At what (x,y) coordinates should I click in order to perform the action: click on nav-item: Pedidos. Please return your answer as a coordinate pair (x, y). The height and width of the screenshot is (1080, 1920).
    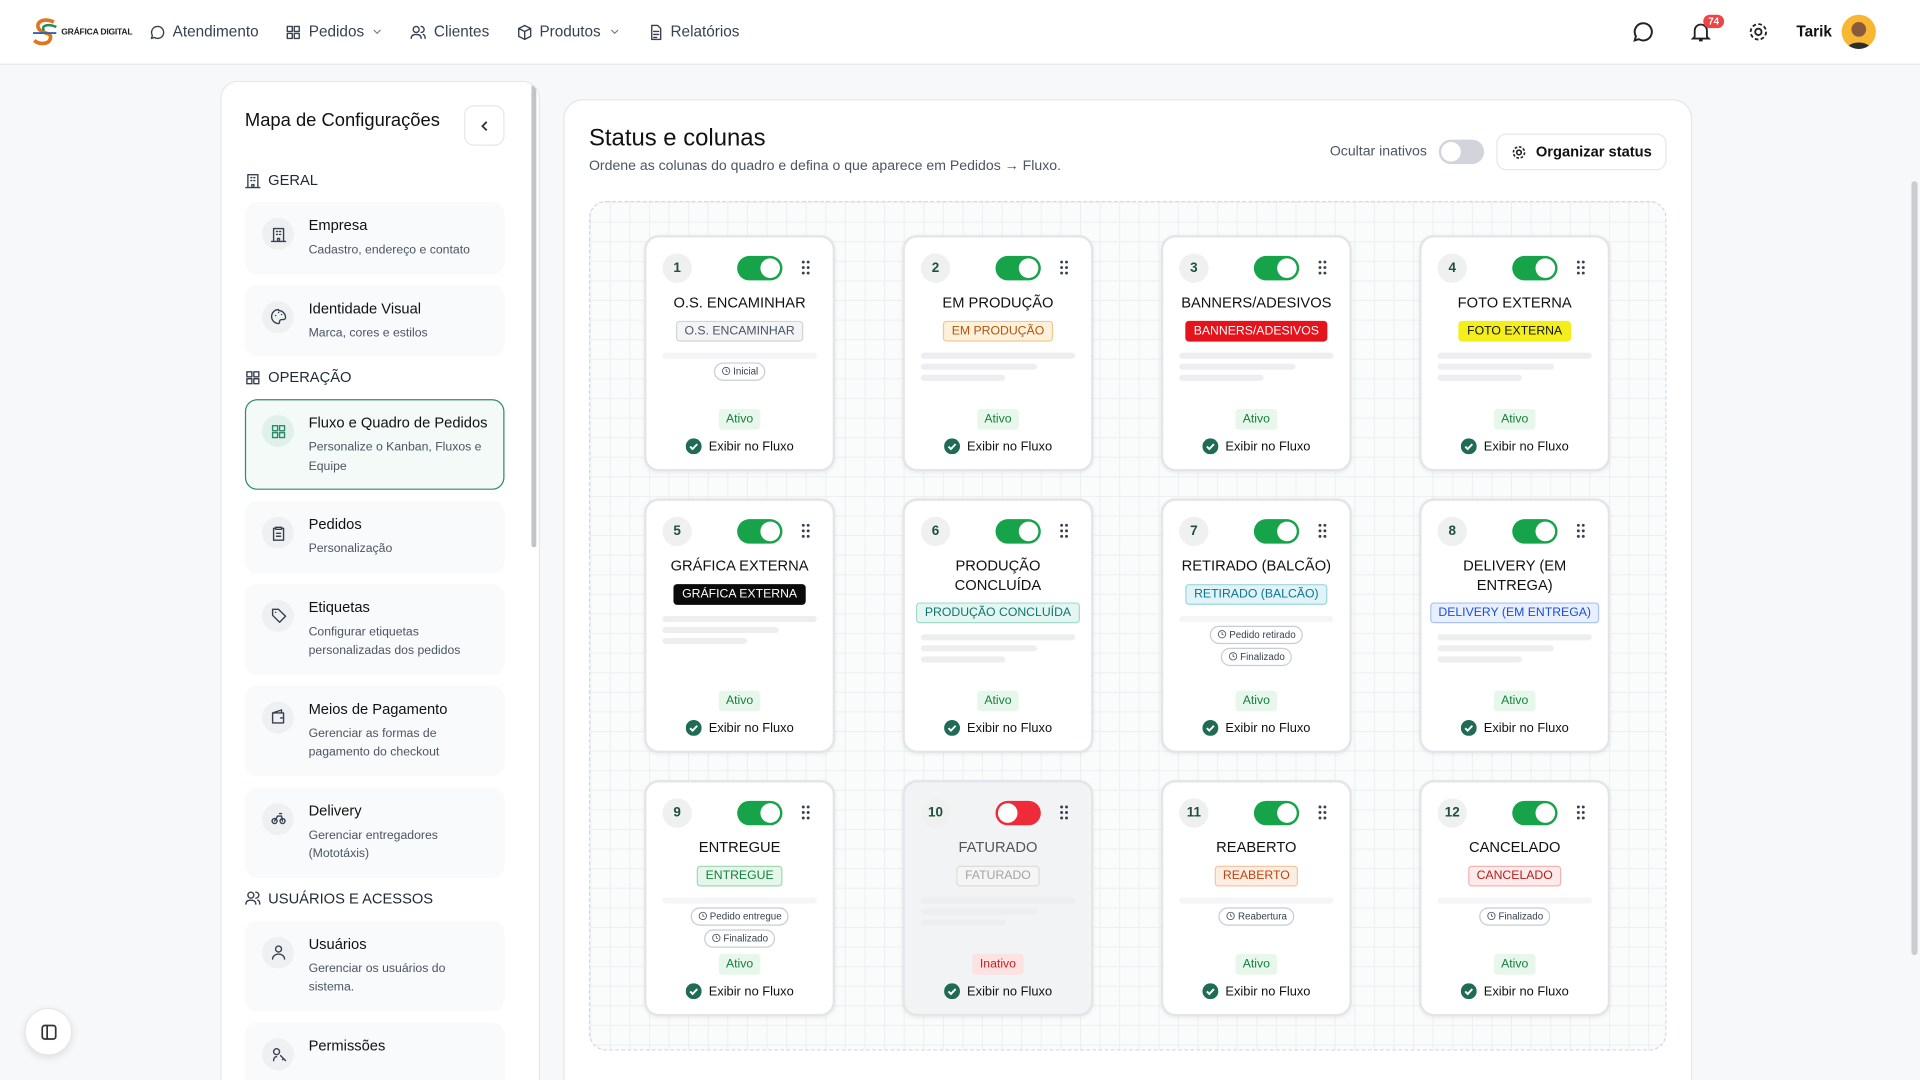
    Looking at the image, I should click on (335, 31).